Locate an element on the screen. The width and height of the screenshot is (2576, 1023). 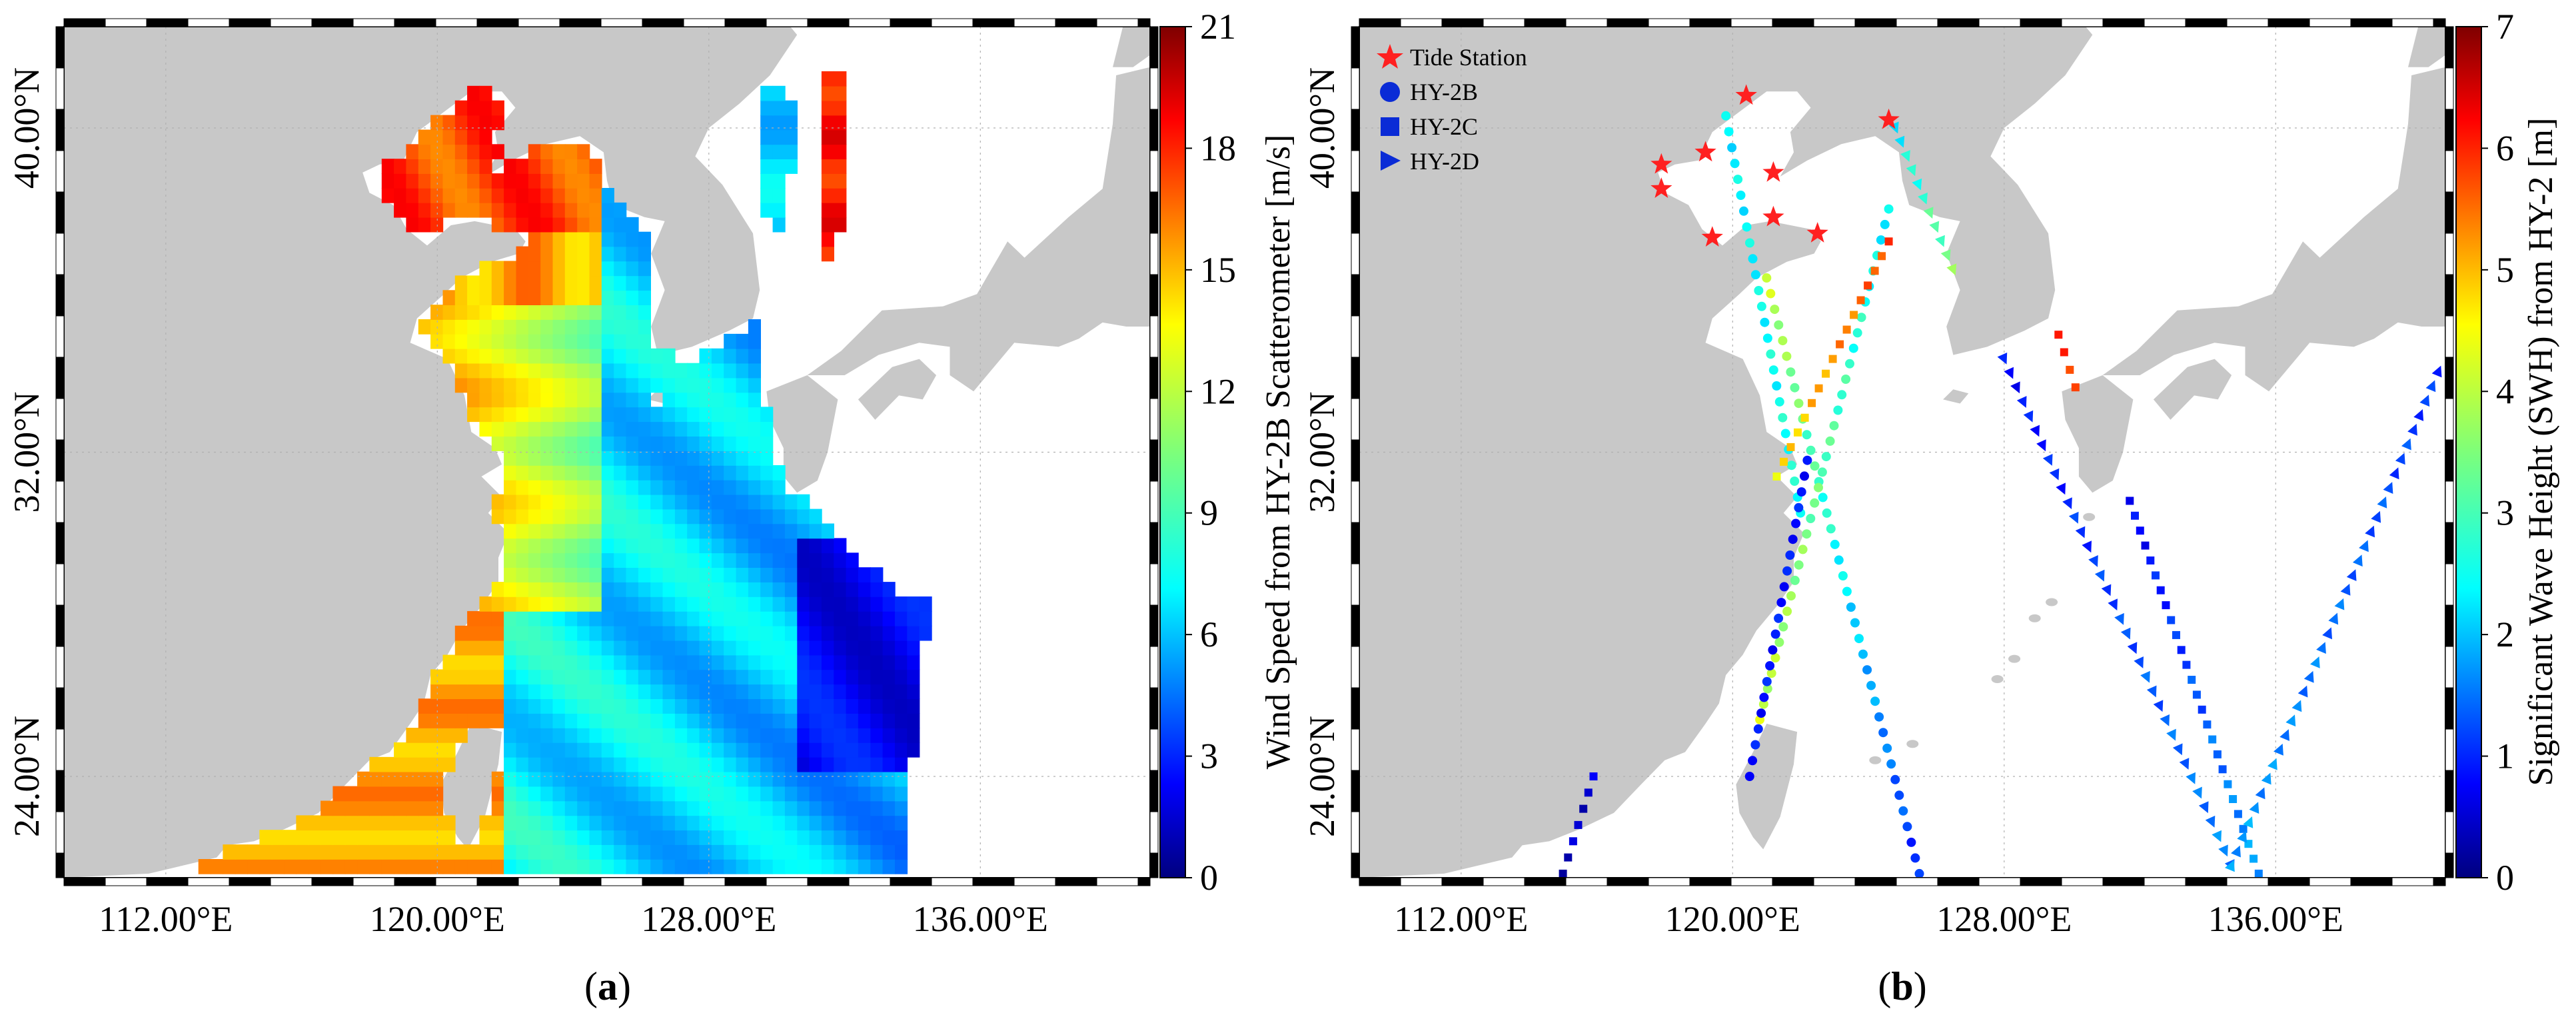
hy-2d-track-point is located at coordinates (2119, 618).